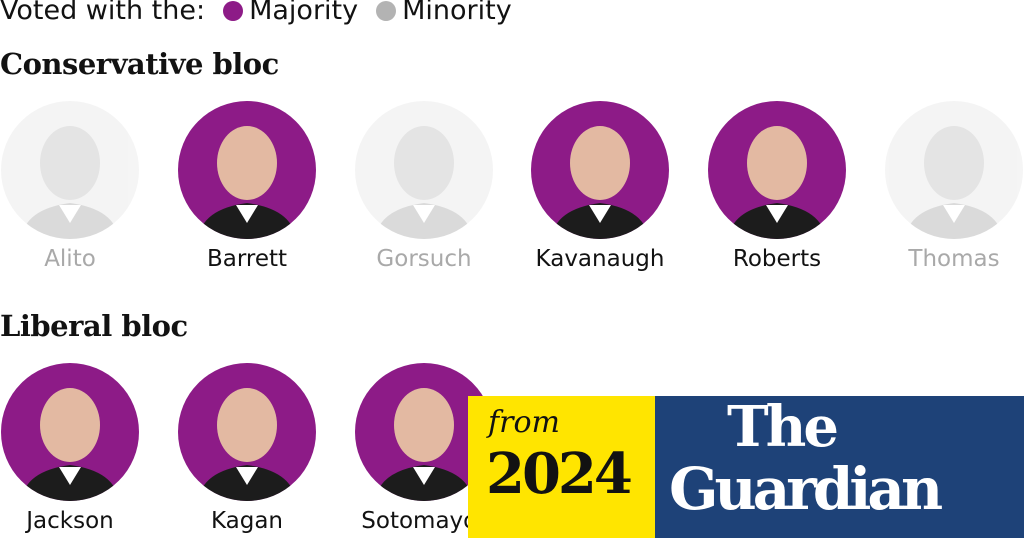 Image resolution: width=1024 pixels, height=538 pixels. I want to click on promo-year-panel: from 2024, so click(561, 467).